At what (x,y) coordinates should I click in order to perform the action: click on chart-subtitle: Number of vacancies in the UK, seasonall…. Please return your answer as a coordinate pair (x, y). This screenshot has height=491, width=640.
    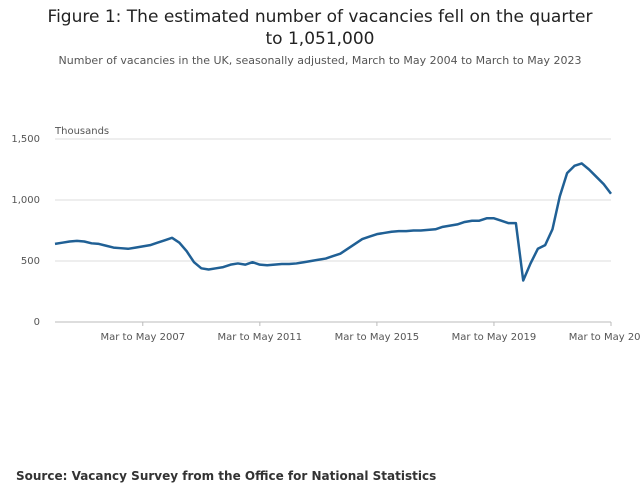
    Looking at the image, I should click on (320, 60).